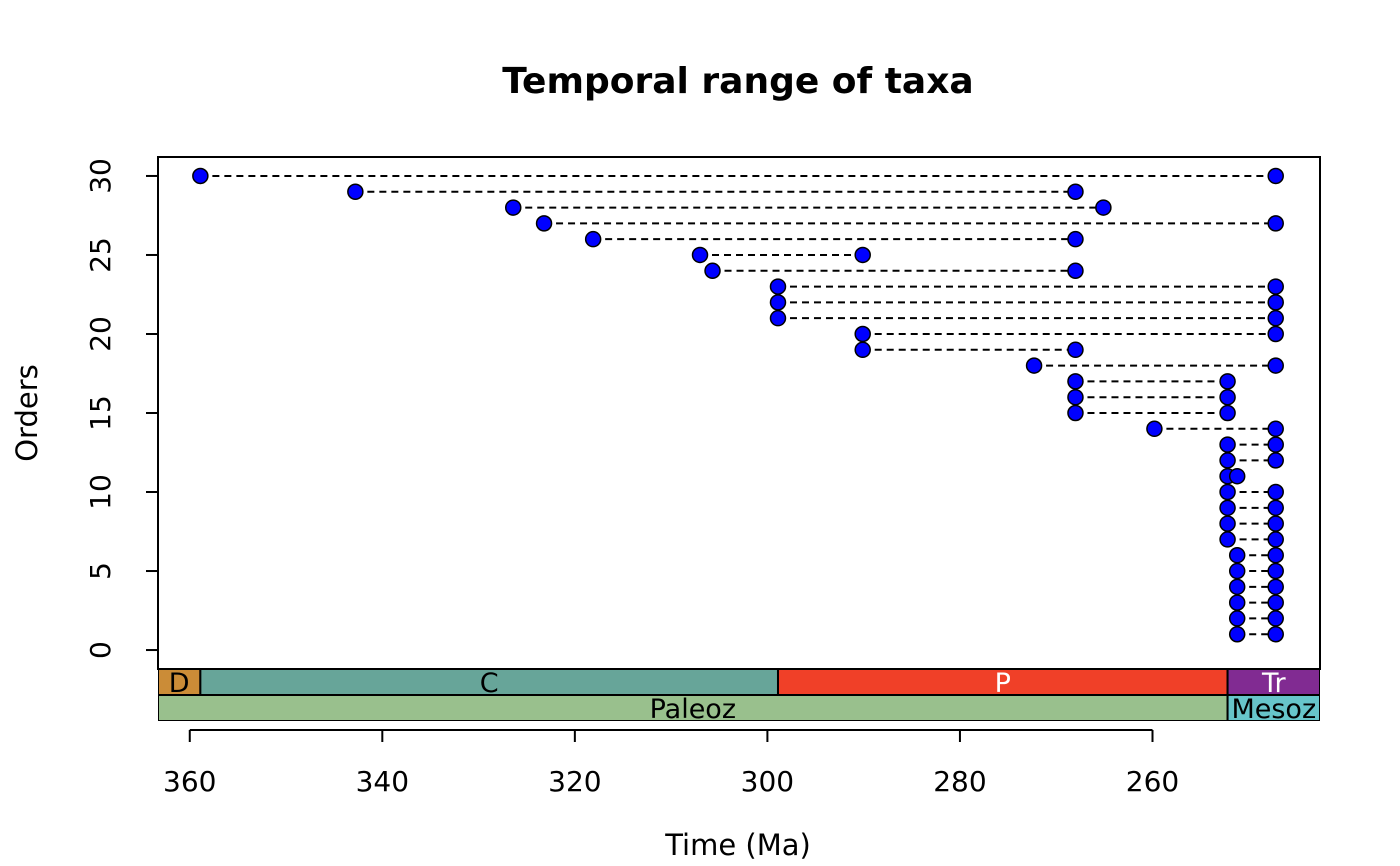 Image resolution: width=1400 pixels, height=866 pixels. I want to click on x-tick-label: 260, so click(1152, 781).